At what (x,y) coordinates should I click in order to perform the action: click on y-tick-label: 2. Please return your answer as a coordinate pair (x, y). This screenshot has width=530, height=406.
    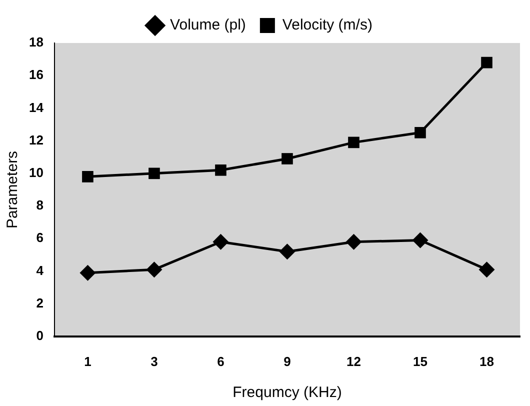
    Looking at the image, I should click on (40, 302).